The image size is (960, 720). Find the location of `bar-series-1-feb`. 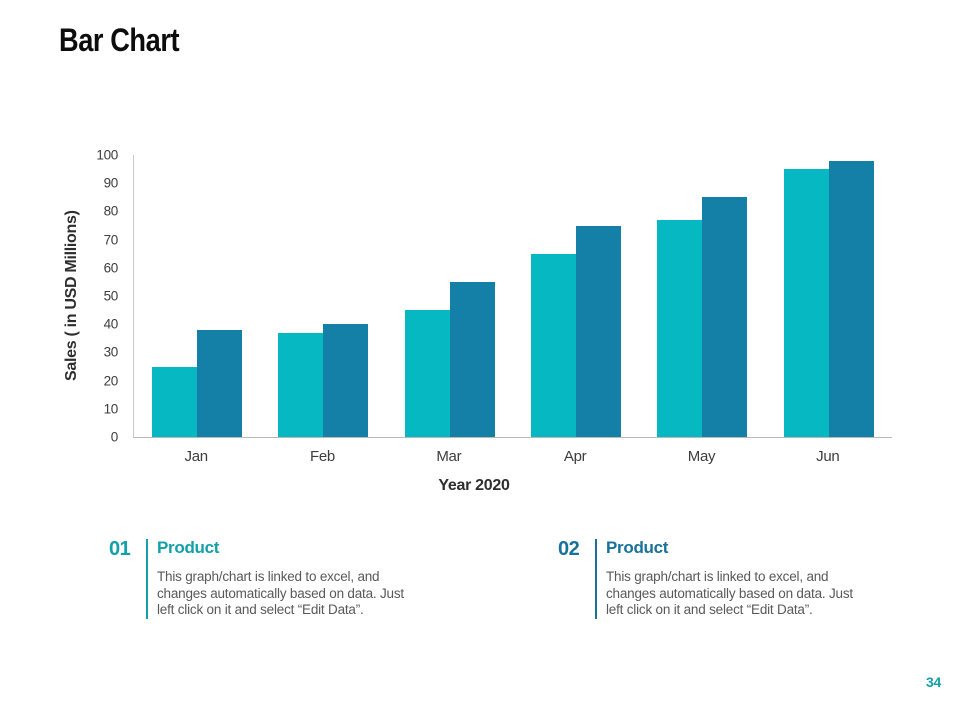

bar-series-1-feb is located at coordinates (301, 384).